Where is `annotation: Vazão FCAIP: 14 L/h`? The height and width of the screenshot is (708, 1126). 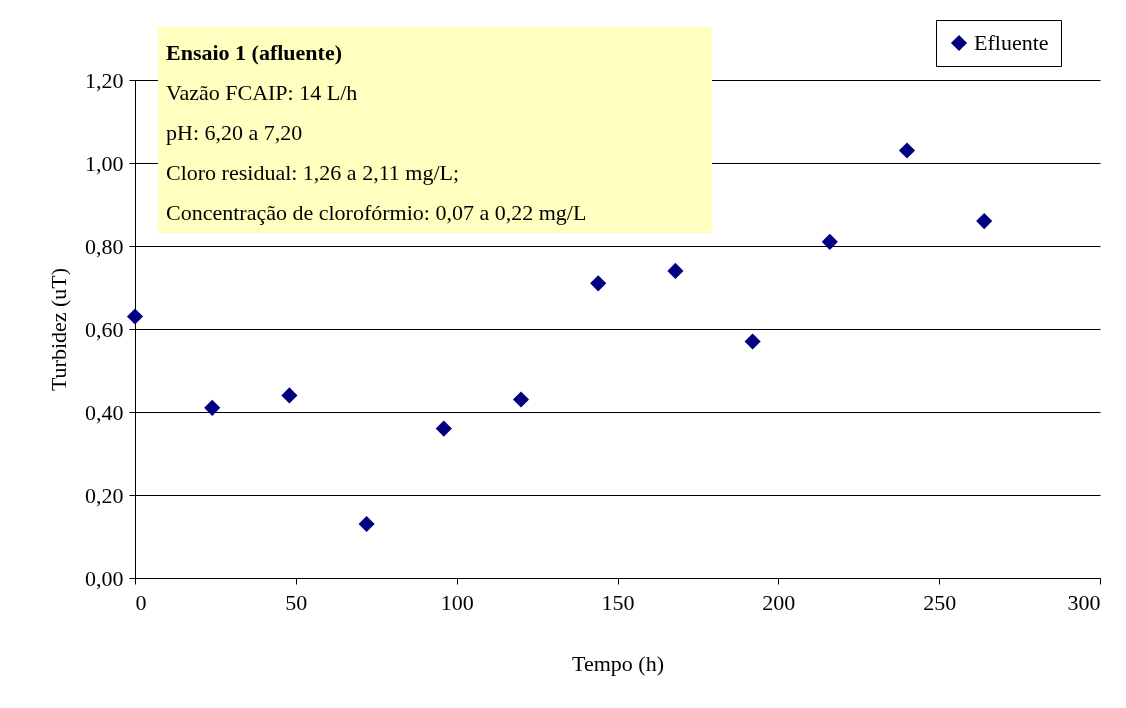
annotation: Vazão FCAIP: 14 L/h is located at coordinates (262, 93).